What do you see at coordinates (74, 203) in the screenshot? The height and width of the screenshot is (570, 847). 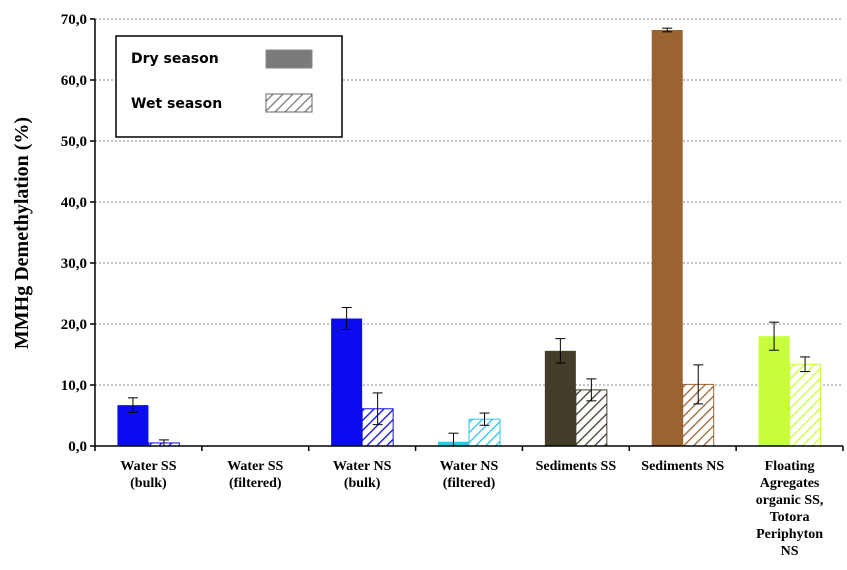 I see `y-tick-label: 40,0` at bounding box center [74, 203].